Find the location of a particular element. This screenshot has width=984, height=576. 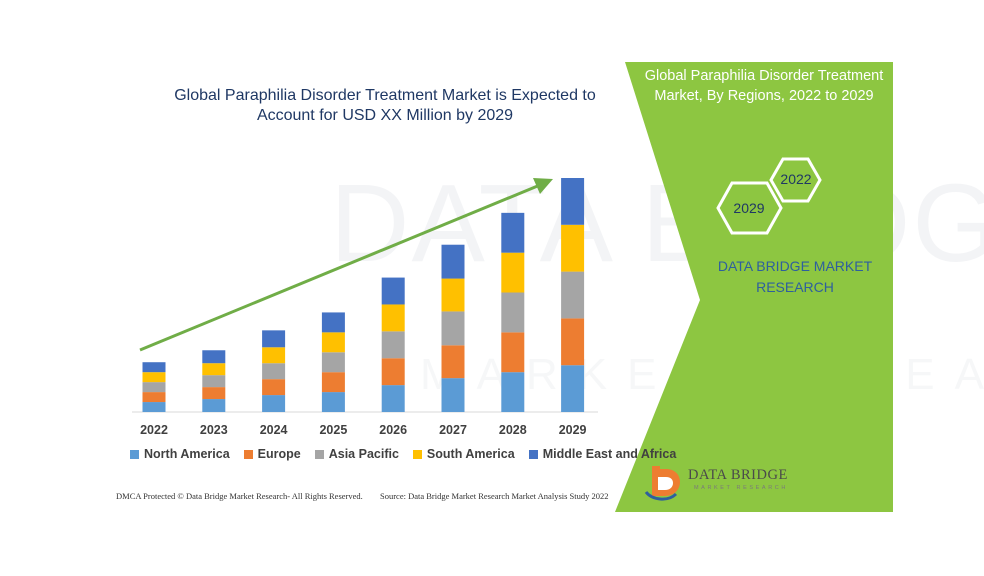

panel-brand-line-2: RESEARCH is located at coordinates (795, 287).